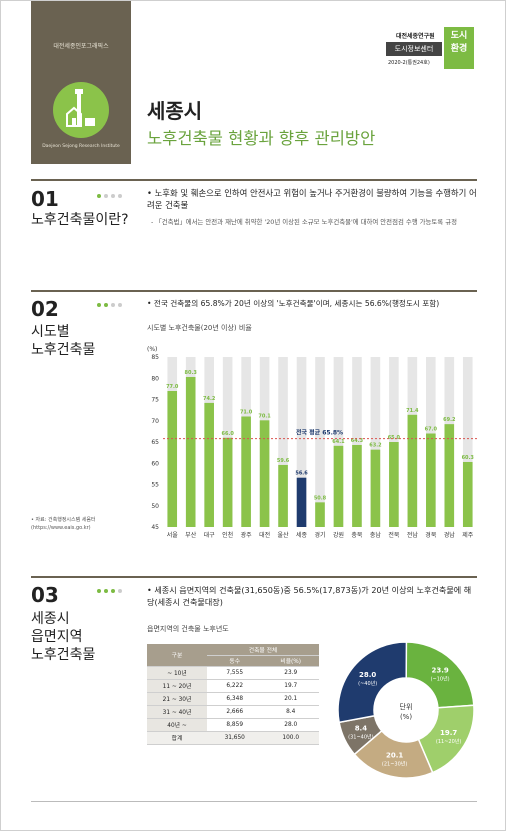 This screenshot has height=831, width=506. I want to click on table-row: 40년 ~8,859 28.0, so click(233, 725).